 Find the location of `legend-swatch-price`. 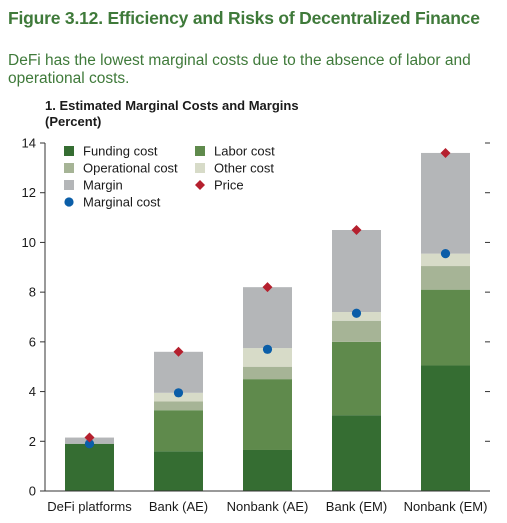

legend-swatch-price is located at coordinates (200, 185).